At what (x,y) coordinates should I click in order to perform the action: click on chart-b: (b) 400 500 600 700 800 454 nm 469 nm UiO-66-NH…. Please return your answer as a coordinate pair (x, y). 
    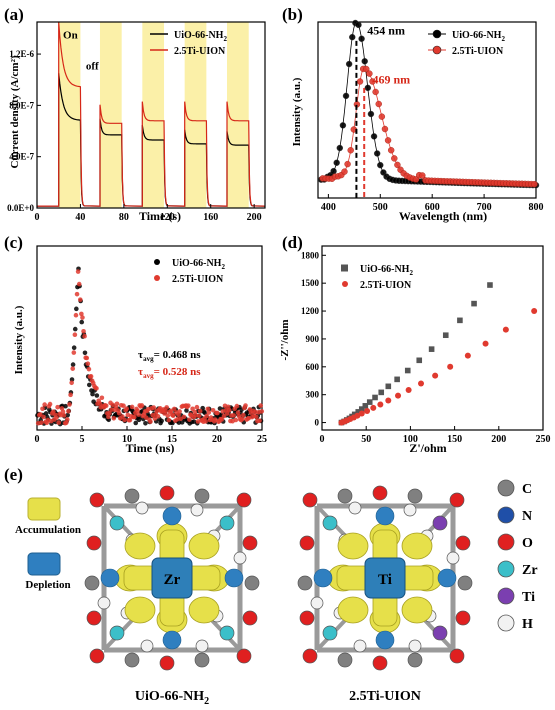
    Looking at the image, I should click on (413, 114).